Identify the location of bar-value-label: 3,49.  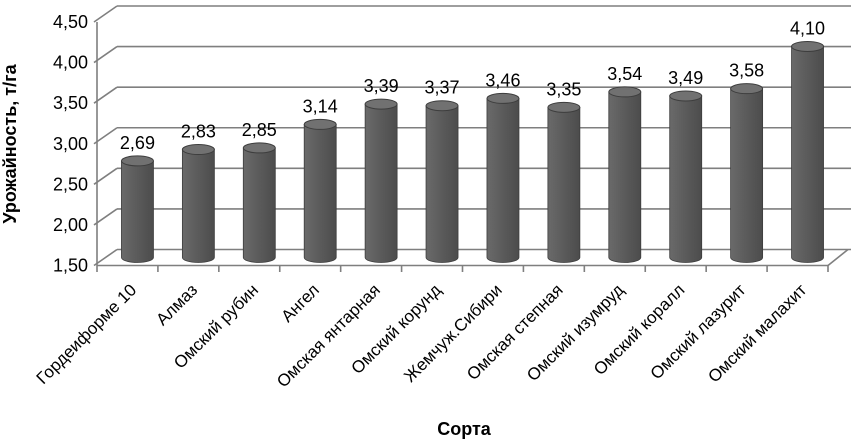
(685, 78).